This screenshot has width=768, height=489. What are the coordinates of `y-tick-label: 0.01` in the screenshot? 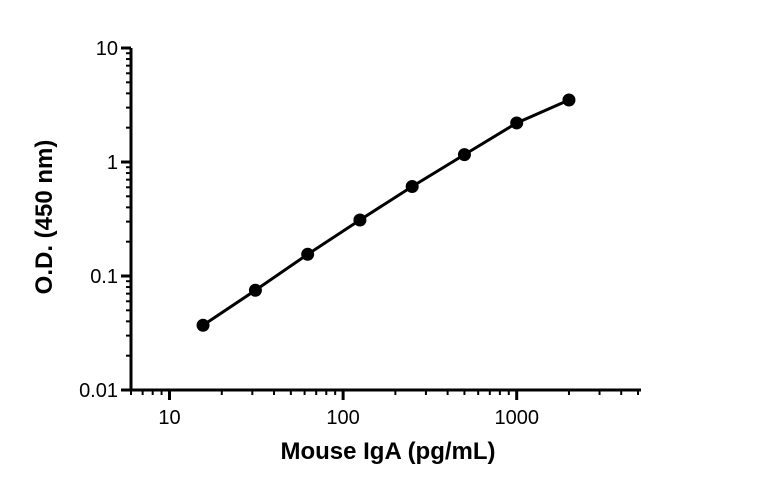 It's located at (98, 391).